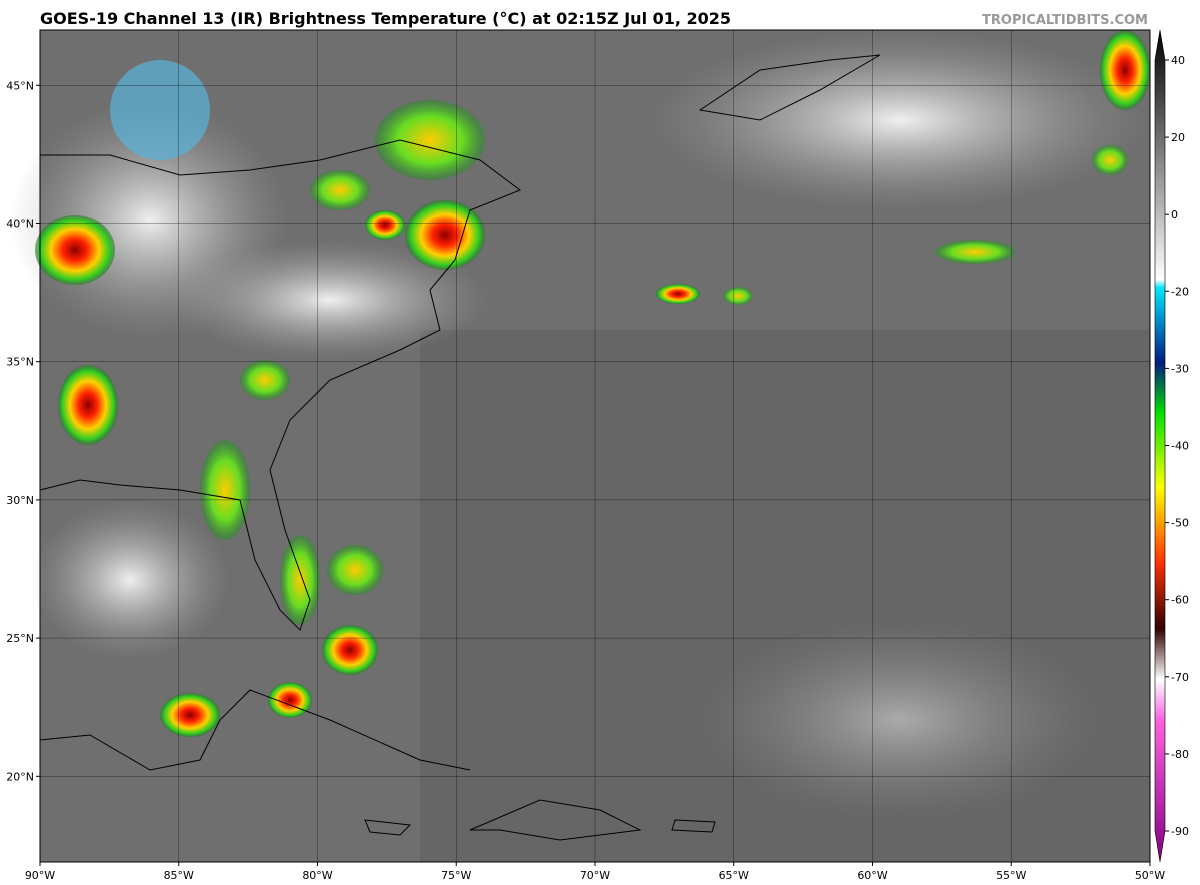 The height and width of the screenshot is (885, 1200). Describe the element at coordinates (872, 875) in the screenshot. I see `x-tick-label: 60°W` at that location.